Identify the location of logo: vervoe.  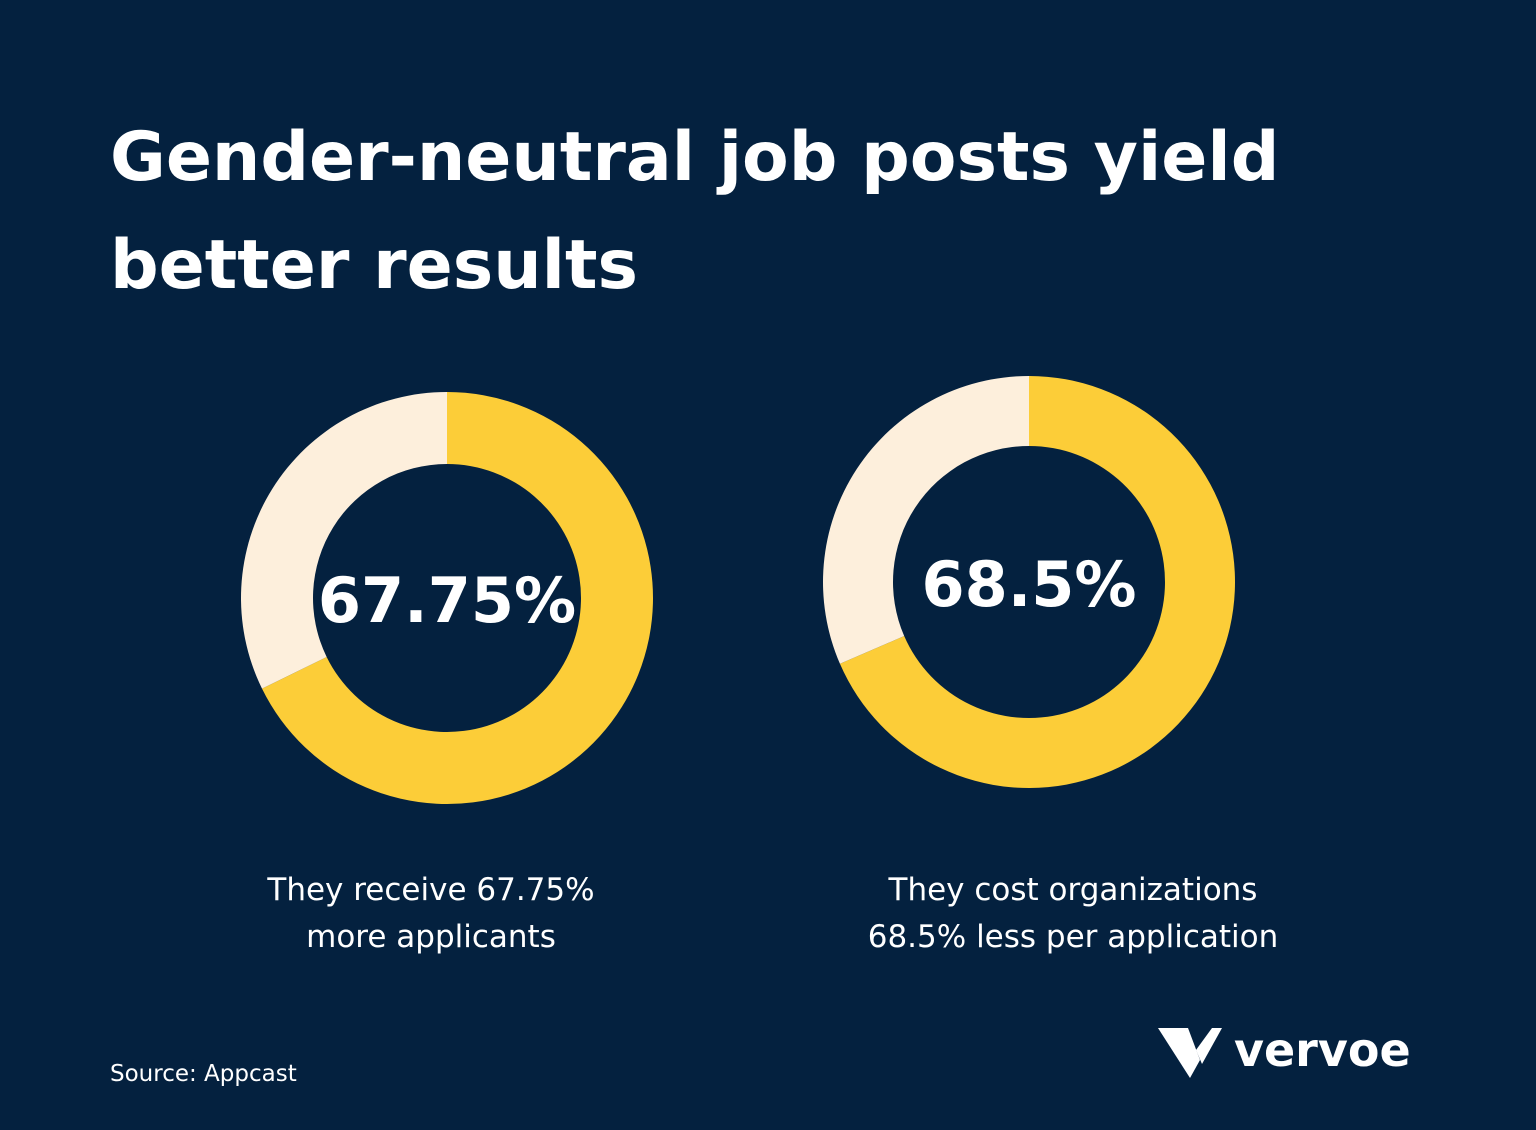
(1284, 1050).